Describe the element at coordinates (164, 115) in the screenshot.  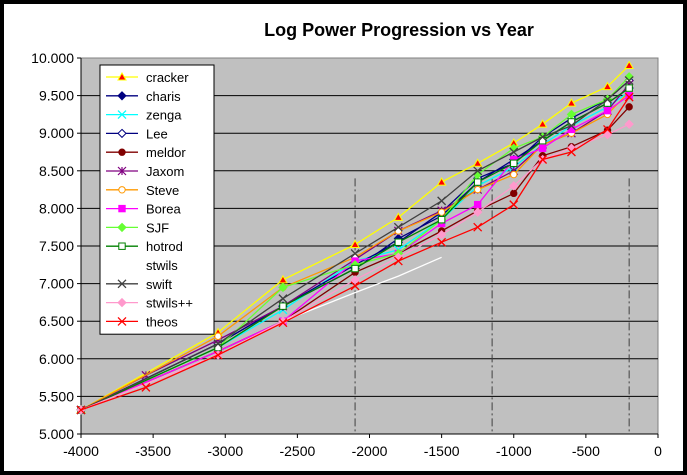
I see `legend-label: zenga` at that location.